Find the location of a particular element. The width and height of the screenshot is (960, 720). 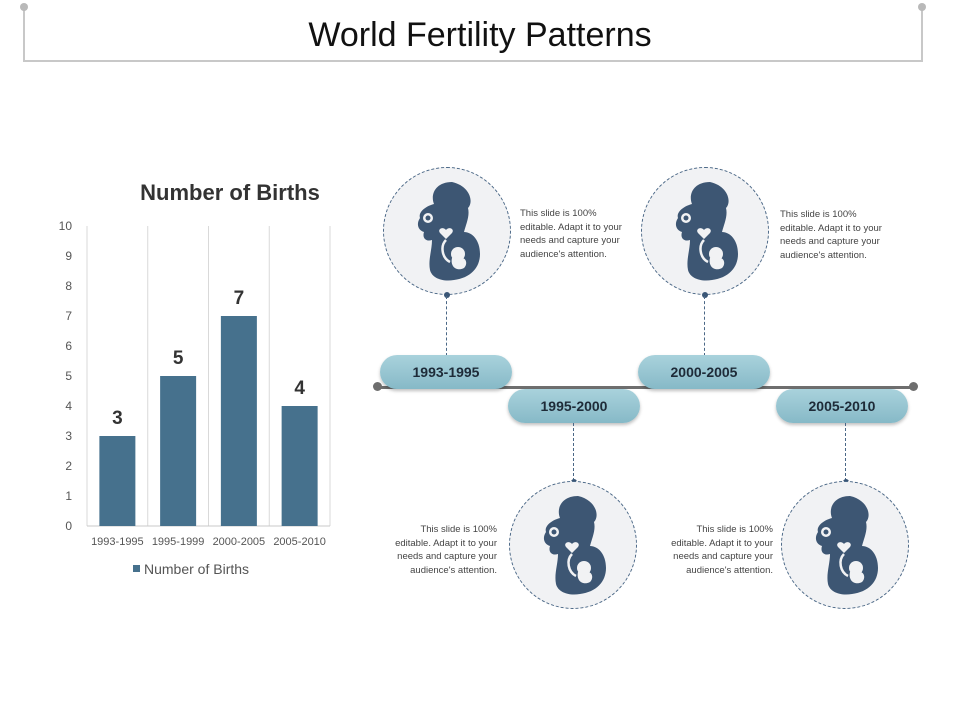

page-title: World Fertility Patterns is located at coordinates (480, 35).